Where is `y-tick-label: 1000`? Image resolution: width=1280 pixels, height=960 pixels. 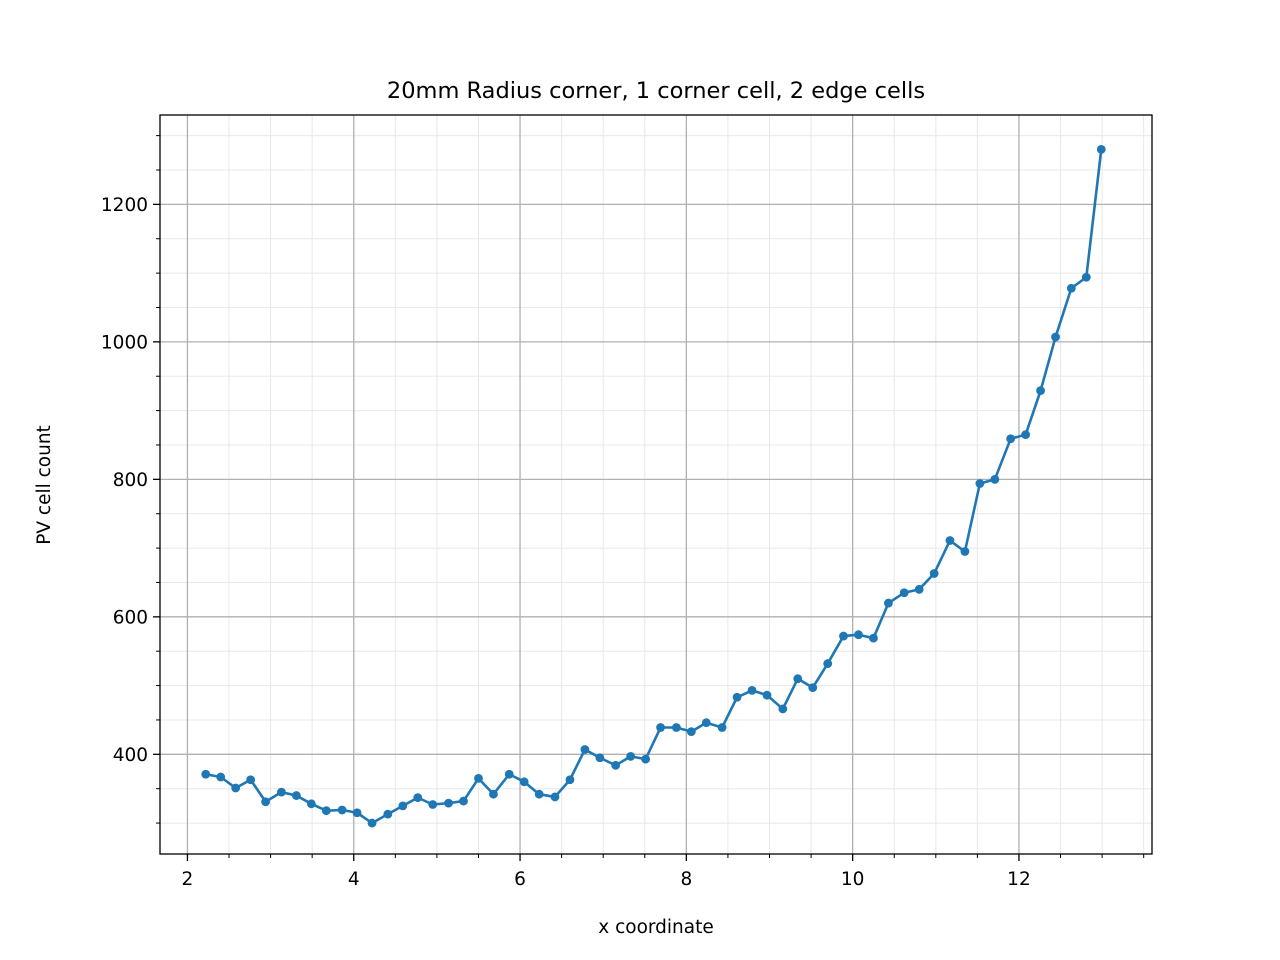
y-tick-label: 1000 is located at coordinates (124, 342).